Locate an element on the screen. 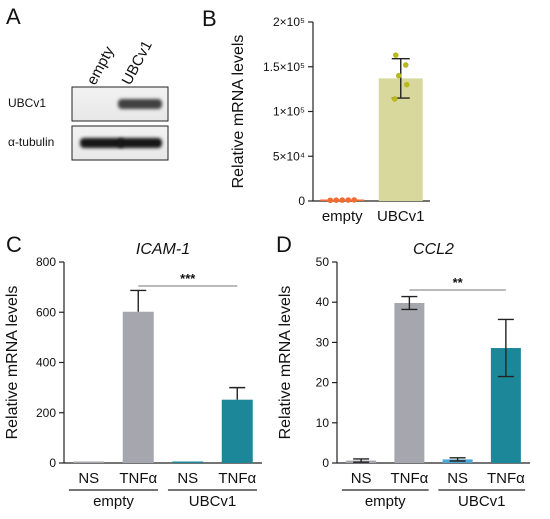 This screenshot has height=519, width=550. panel-letter-c: C is located at coordinates (14, 244).